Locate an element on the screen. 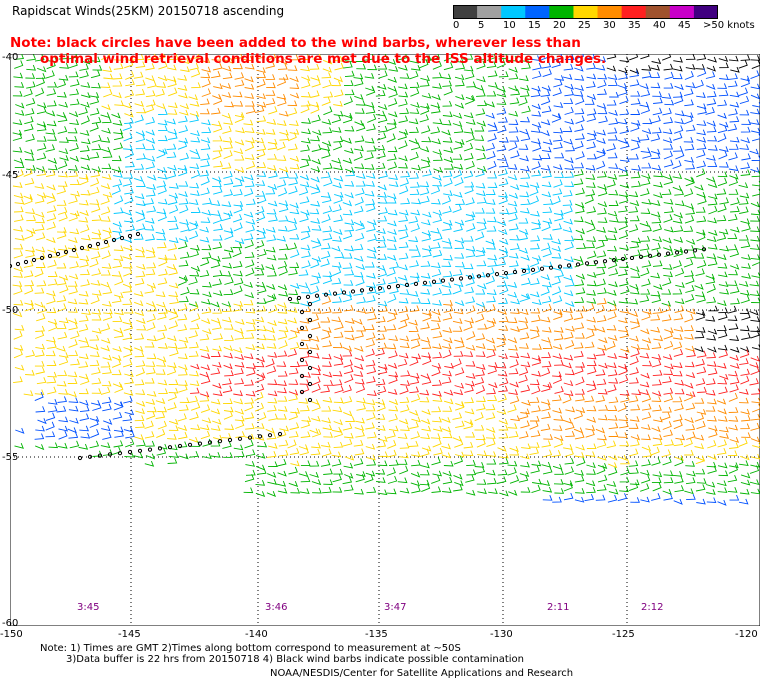 The height and width of the screenshot is (688, 760). lon-label: -125 is located at coordinates (623, 634).